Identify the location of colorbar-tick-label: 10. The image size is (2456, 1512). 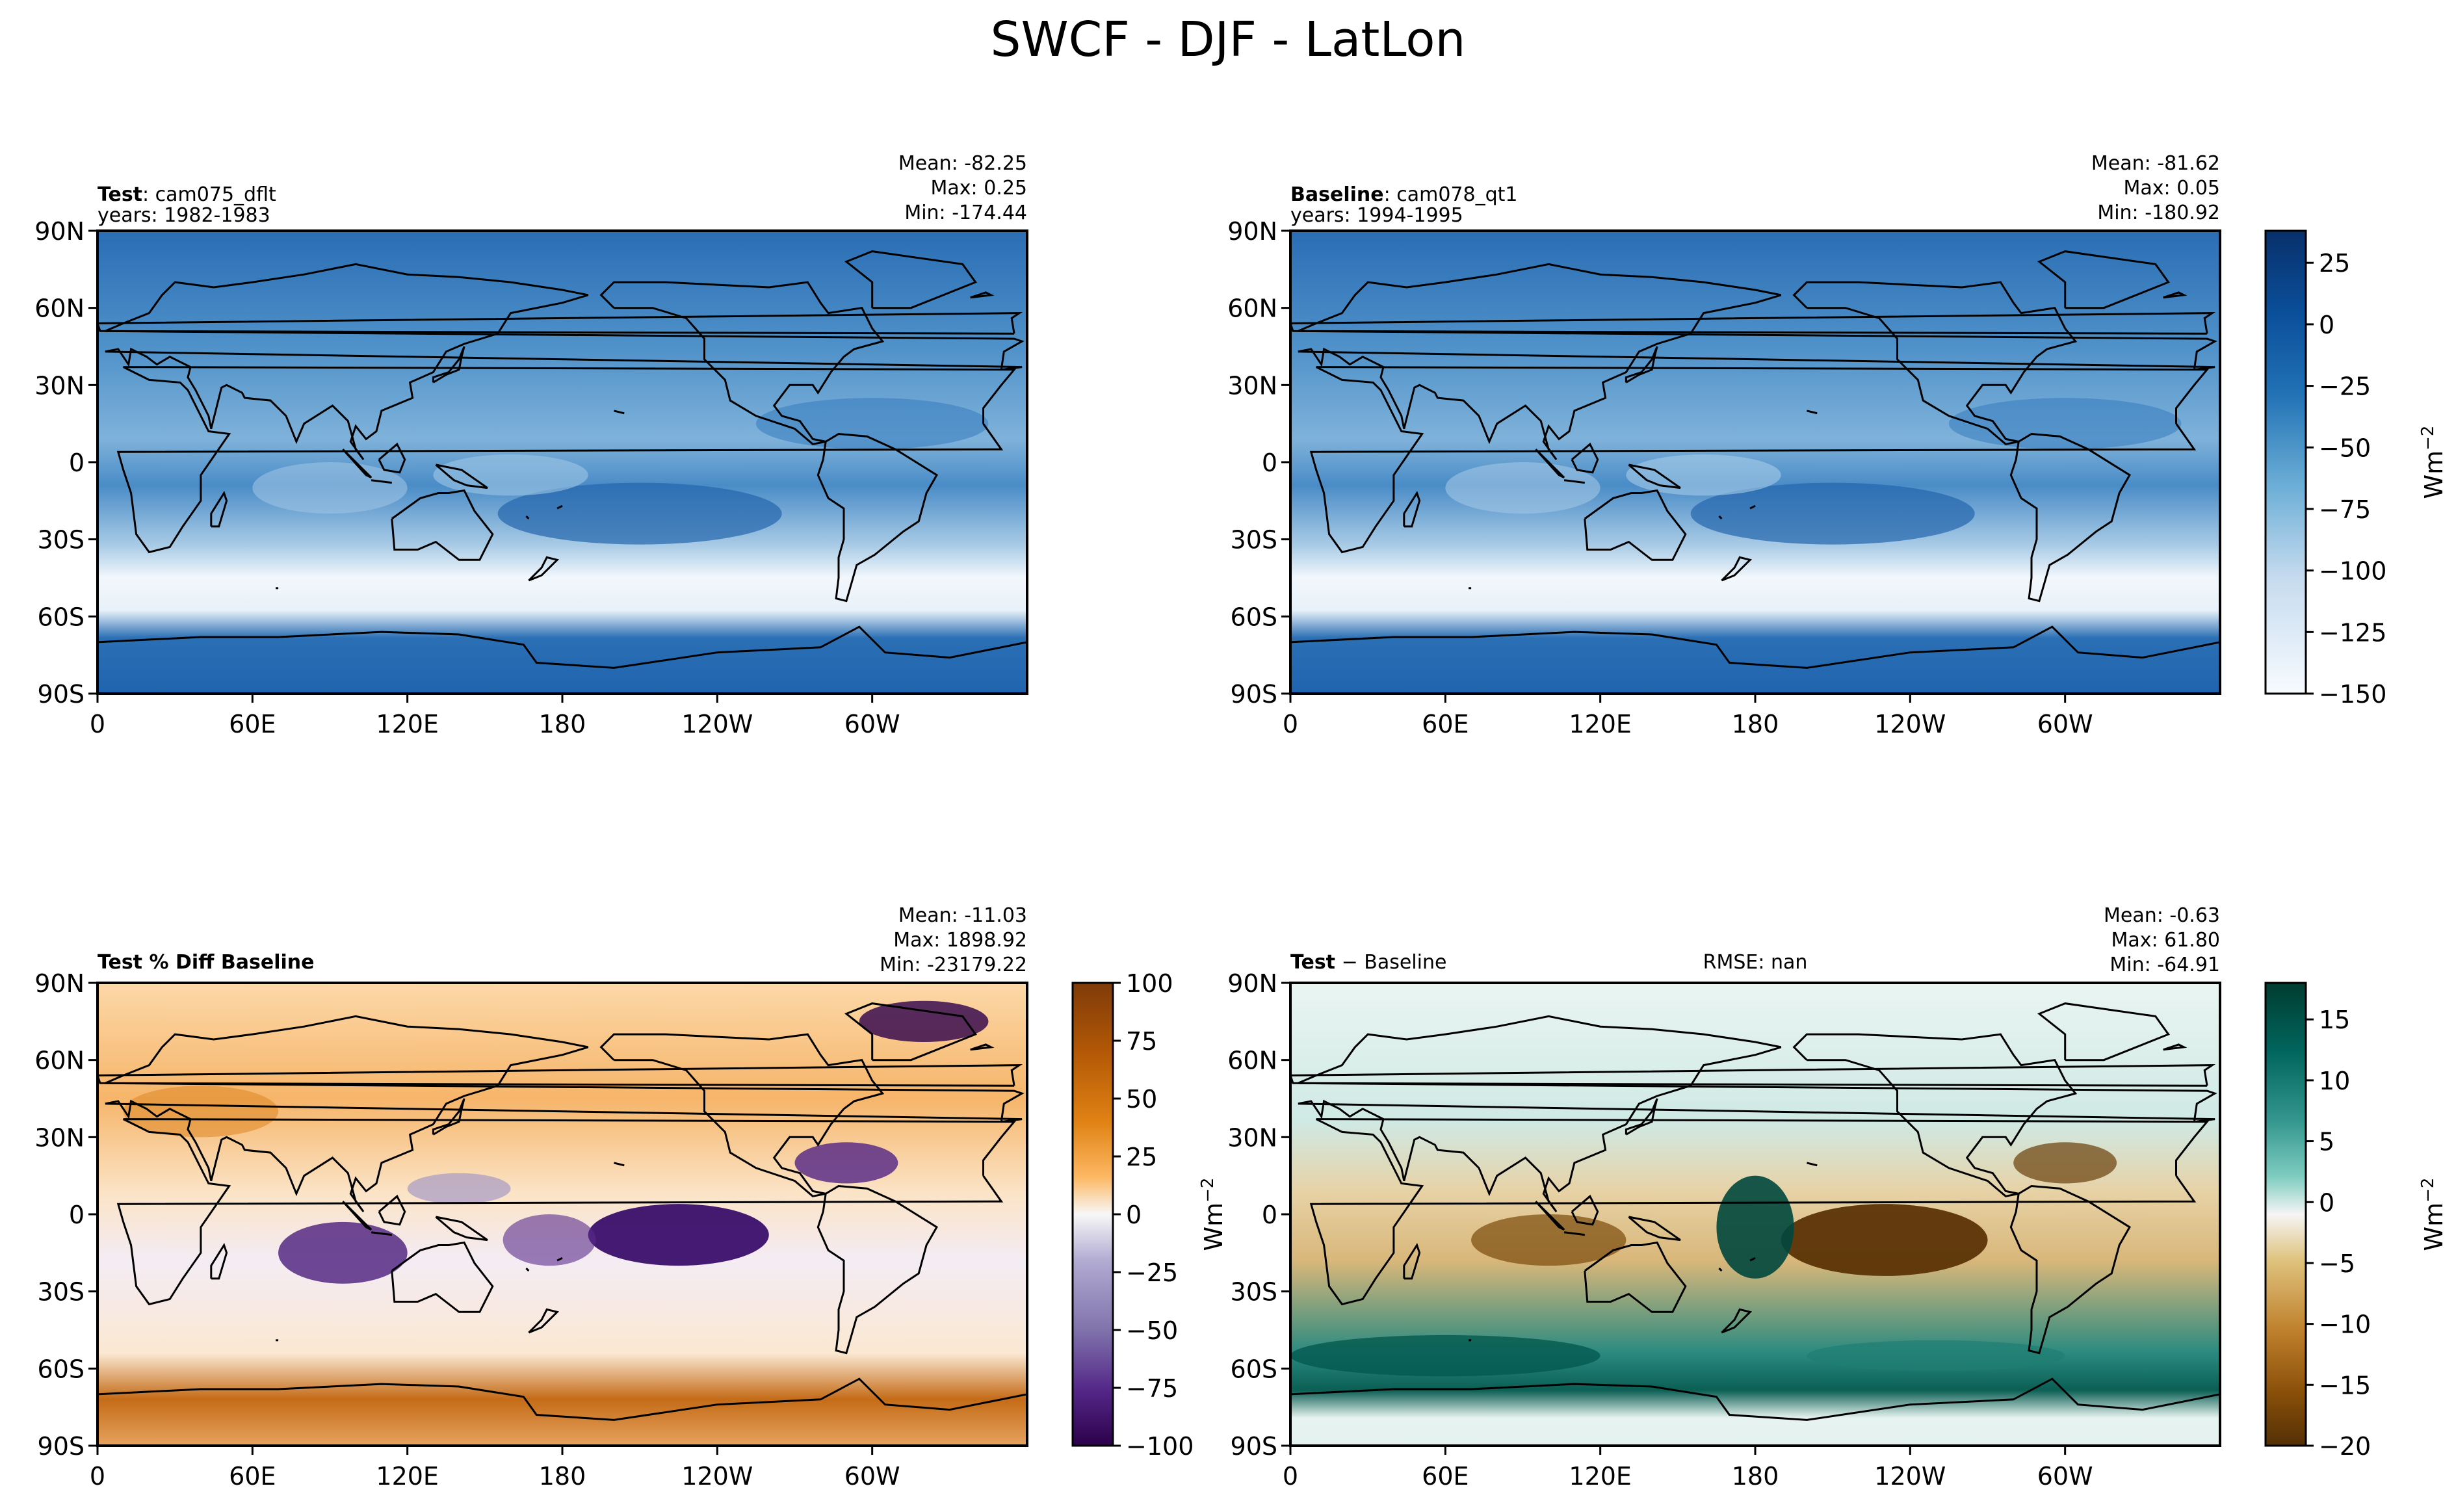
(2334, 1081).